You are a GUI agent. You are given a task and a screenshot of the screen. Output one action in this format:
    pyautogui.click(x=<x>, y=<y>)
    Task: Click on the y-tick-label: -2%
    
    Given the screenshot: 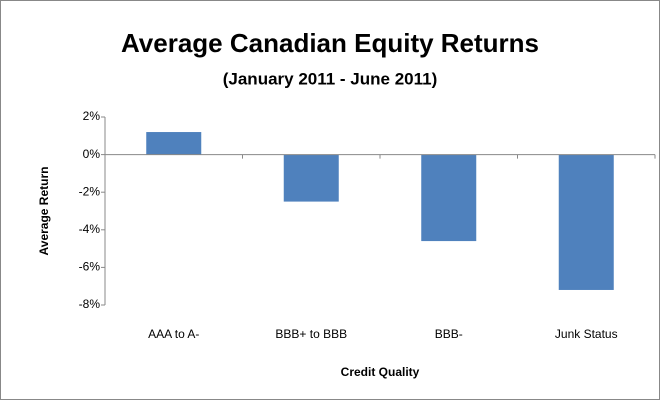 What is the action you would take?
    pyautogui.click(x=90, y=191)
    